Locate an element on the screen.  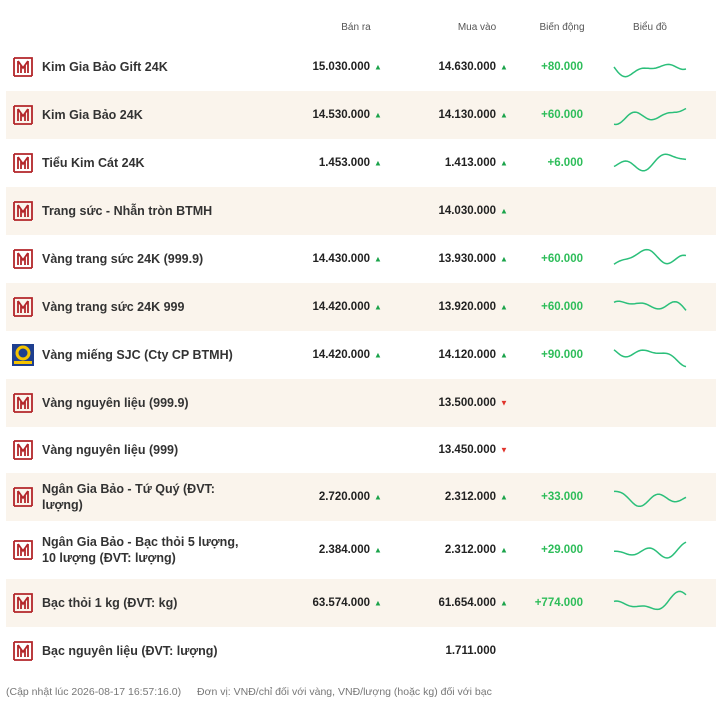
header-chart: Biểu đồ is located at coordinates (650, 27).